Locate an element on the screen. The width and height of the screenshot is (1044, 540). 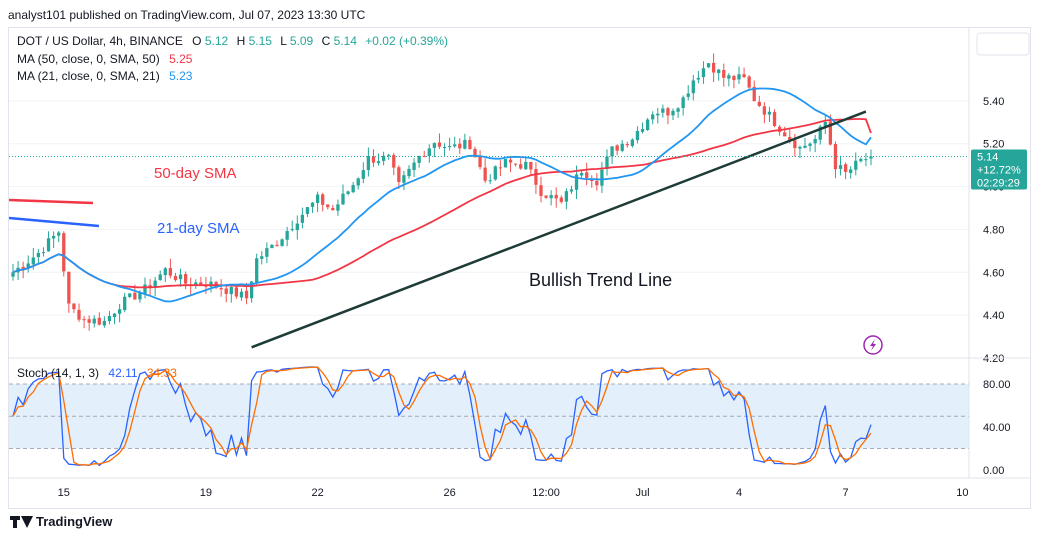
low-value: 5.09 is located at coordinates (302, 41).